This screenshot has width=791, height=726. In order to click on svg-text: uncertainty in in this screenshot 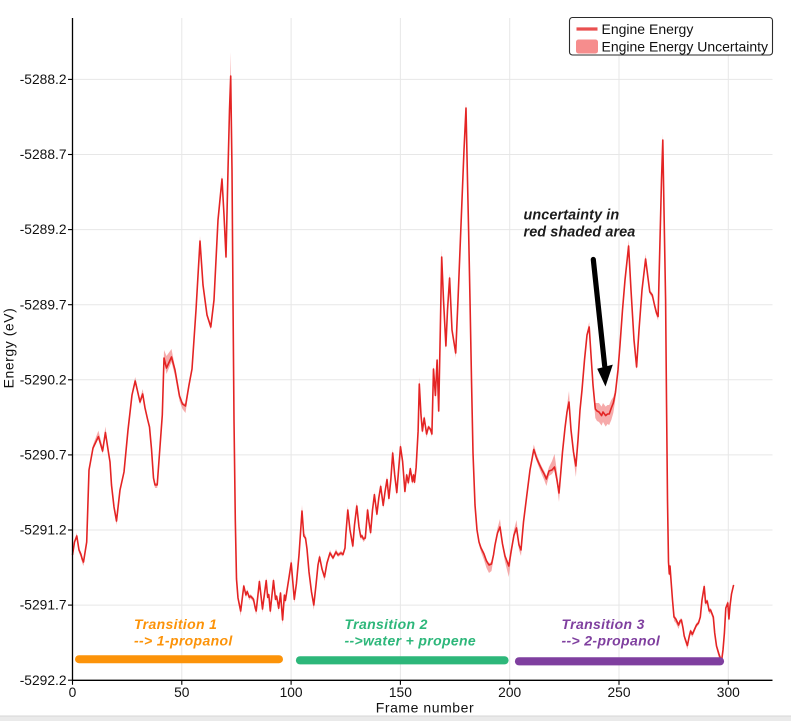, I will do `click(572, 216)`.